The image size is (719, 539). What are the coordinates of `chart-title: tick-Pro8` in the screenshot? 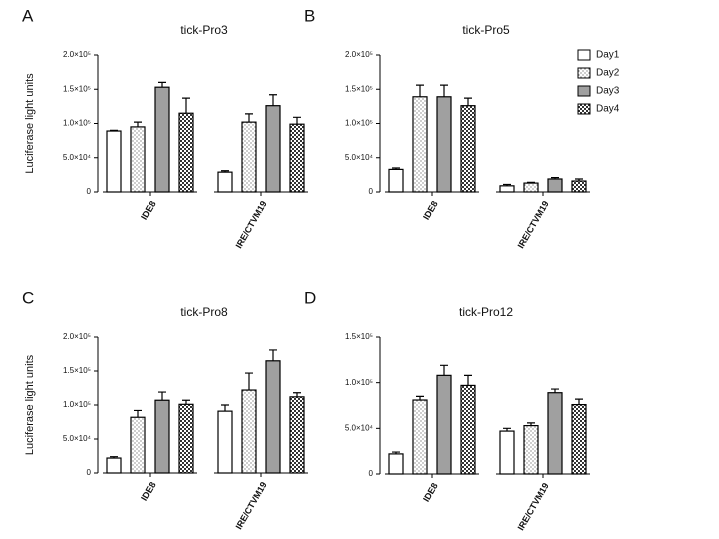 It's located at (204, 312).